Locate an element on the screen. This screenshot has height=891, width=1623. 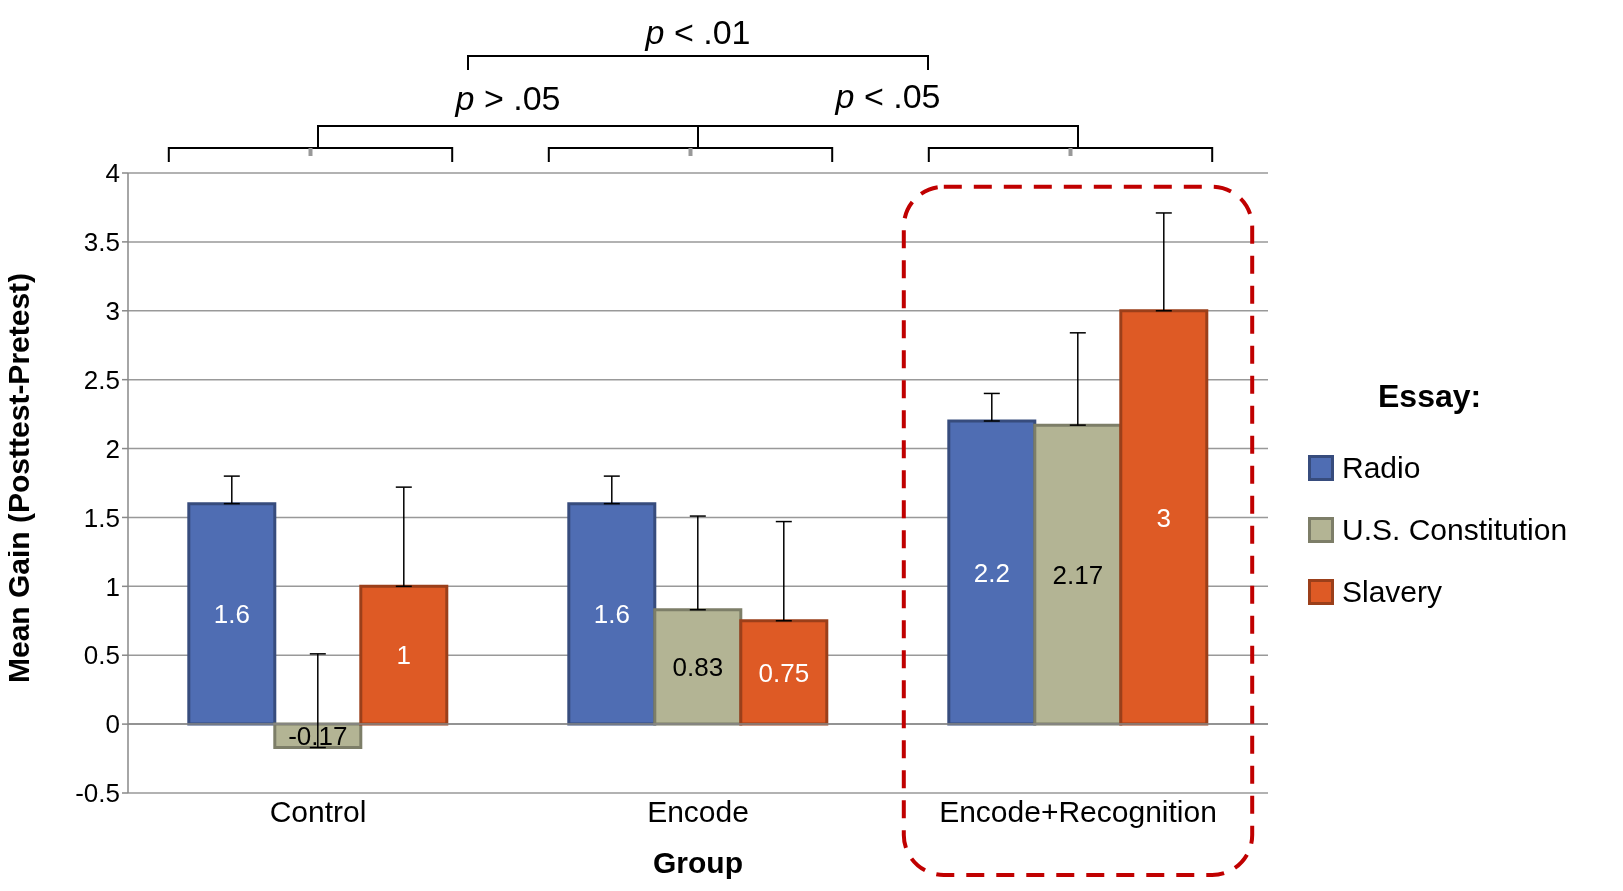
y-tick-label: 1 is located at coordinates (112, 586).